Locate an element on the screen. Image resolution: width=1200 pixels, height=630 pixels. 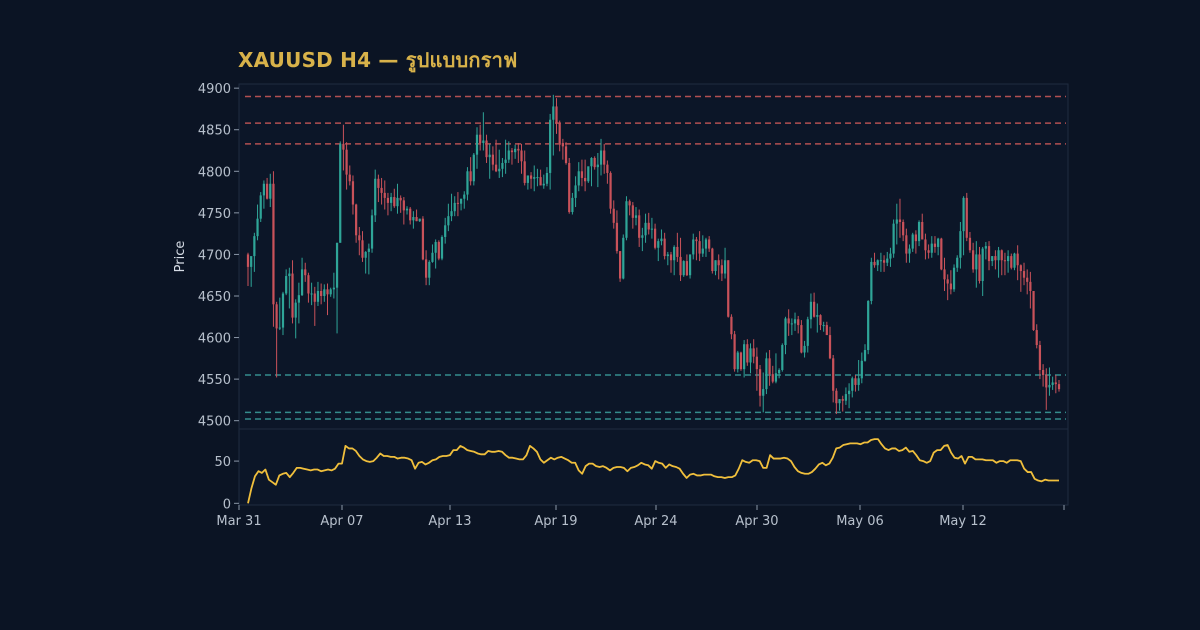
y-tick-label: 4550 is located at coordinates (214, 380).